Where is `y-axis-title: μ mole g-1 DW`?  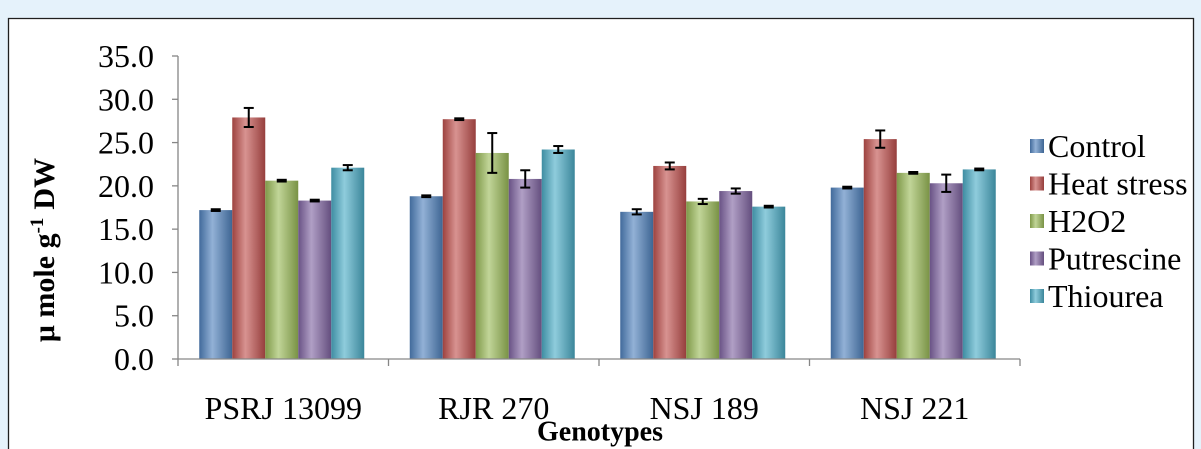
y-axis-title: μ mole g-1 DW is located at coordinates (44, 250).